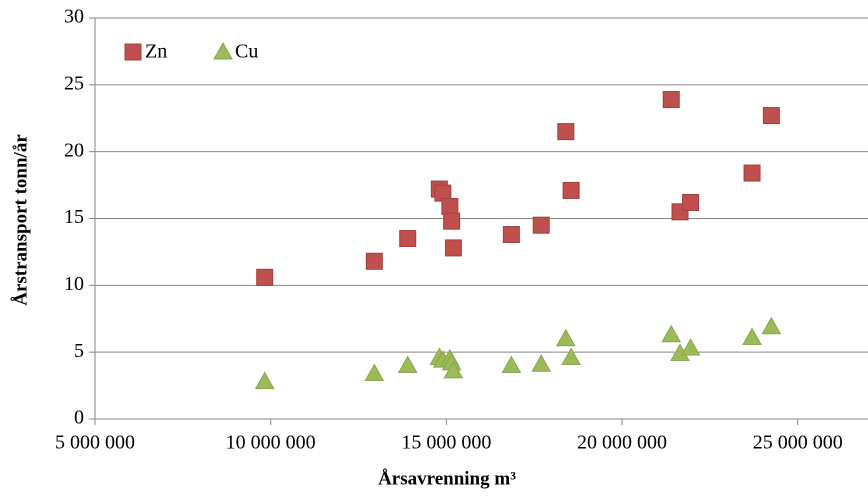 This screenshot has width=868, height=497. Describe the element at coordinates (95, 443) in the screenshot. I see `x-tick-label: 5 000 000` at that location.